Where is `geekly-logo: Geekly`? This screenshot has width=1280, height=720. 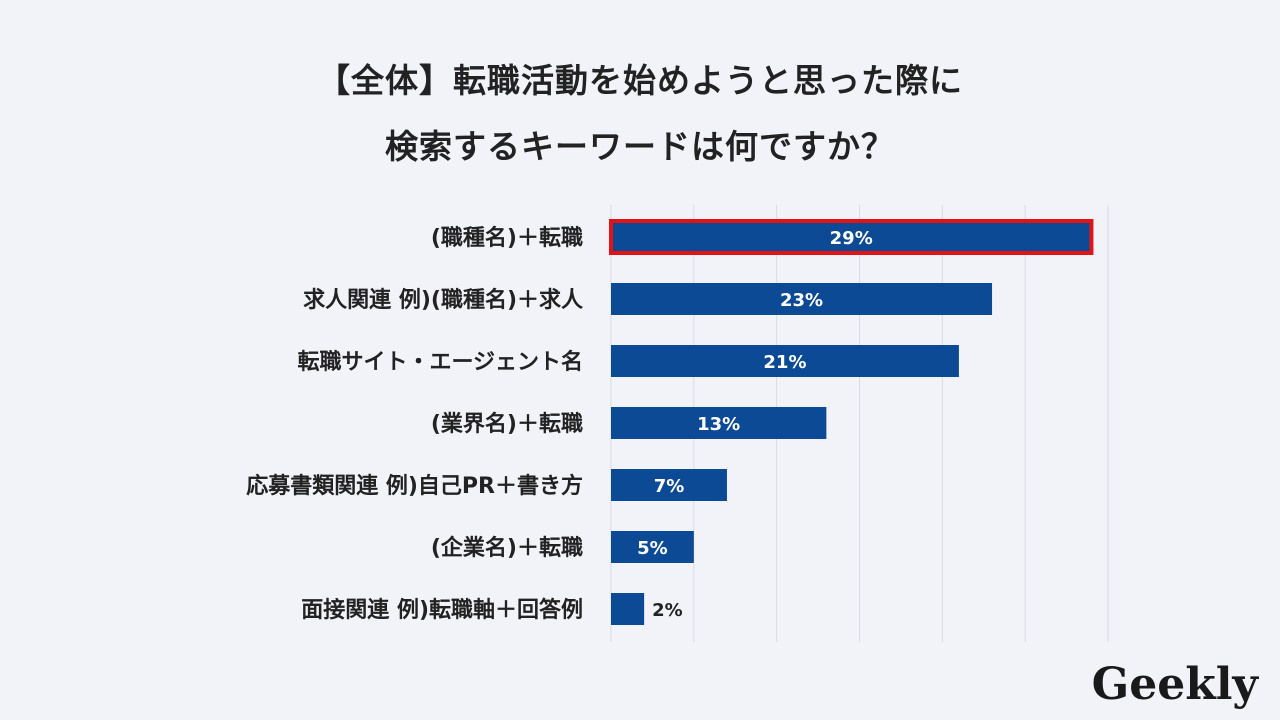 geekly-logo: Geekly is located at coordinates (1174, 684).